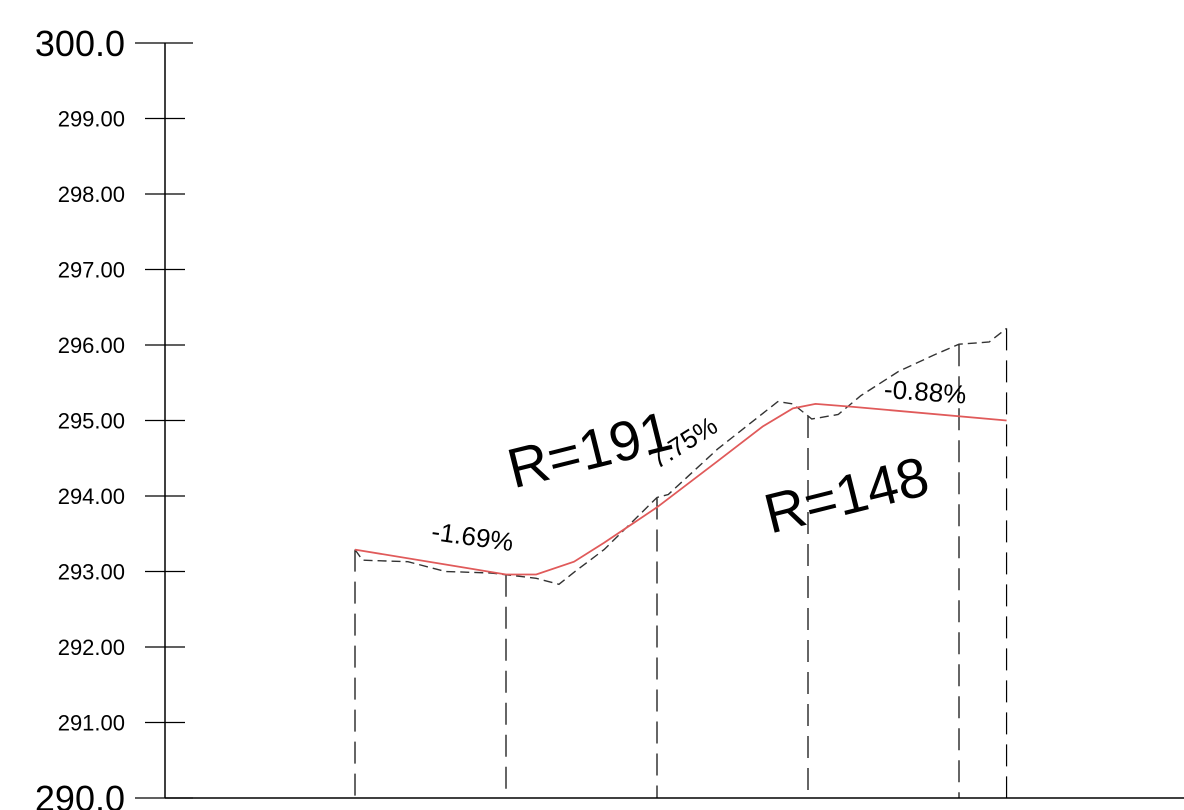  Describe the element at coordinates (473, 536) in the screenshot. I see `grade-label: -1.69%` at that location.